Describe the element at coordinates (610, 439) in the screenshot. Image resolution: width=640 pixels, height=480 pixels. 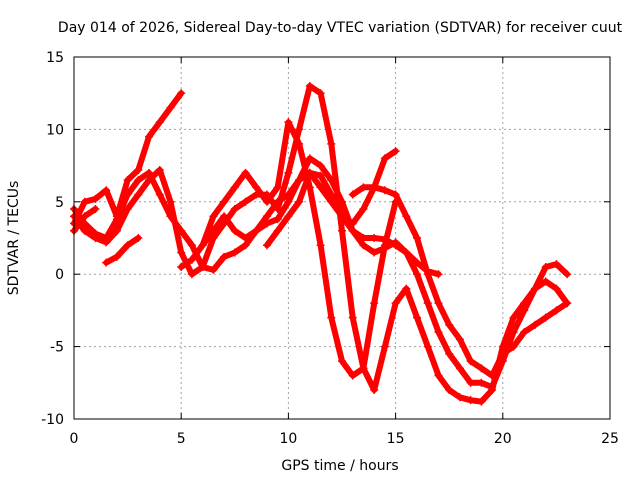
I see `x-tick-label: 25` at that location.